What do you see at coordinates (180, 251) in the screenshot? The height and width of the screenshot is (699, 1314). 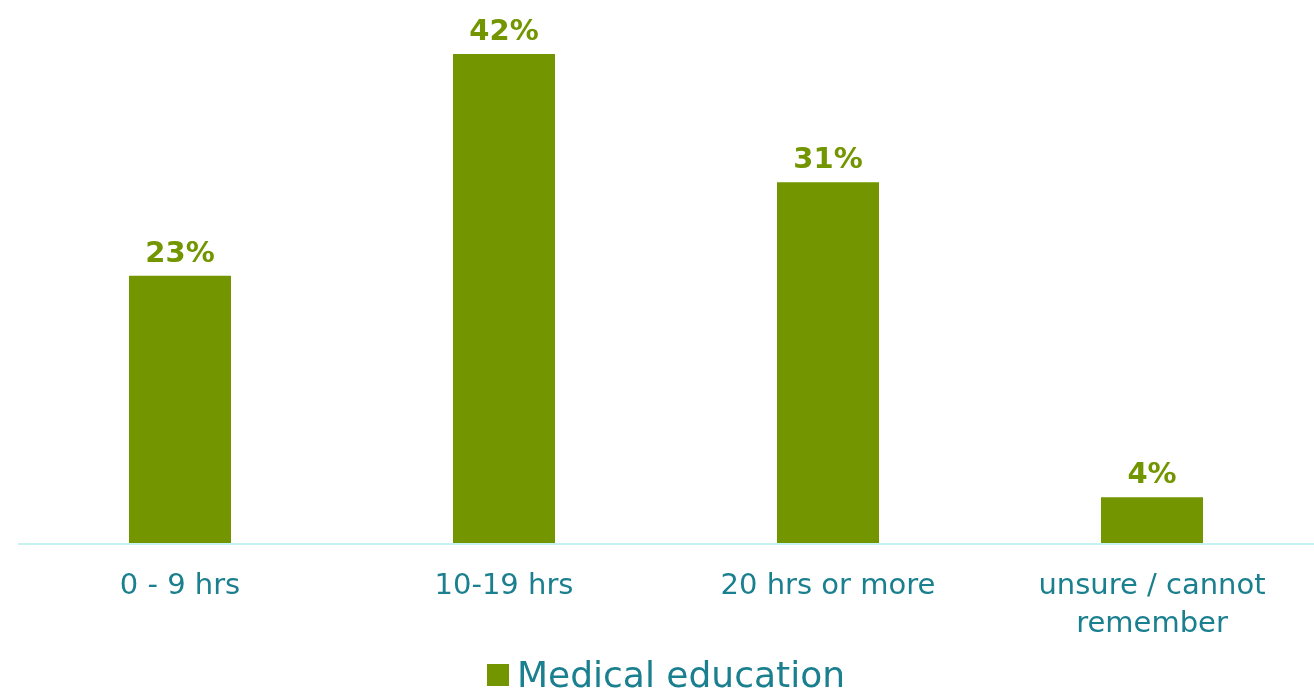 I see `data-label: 23%` at bounding box center [180, 251].